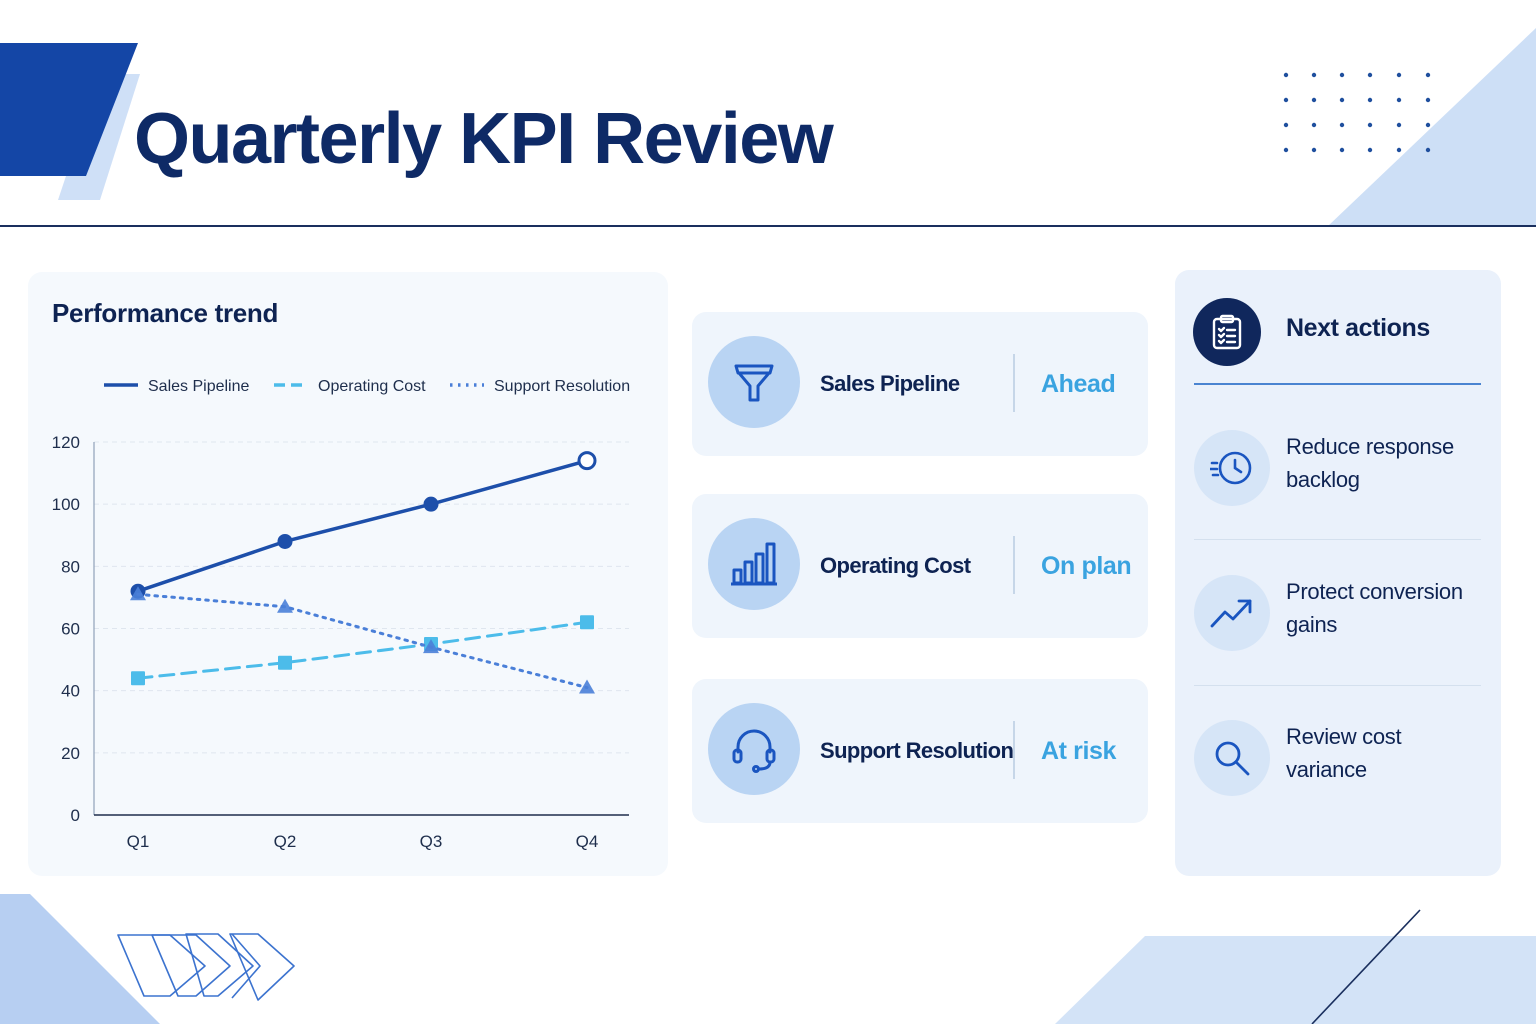 The height and width of the screenshot is (1024, 1536). What do you see at coordinates (587, 841) in the screenshot?
I see `x-tick-label: Q4` at bounding box center [587, 841].